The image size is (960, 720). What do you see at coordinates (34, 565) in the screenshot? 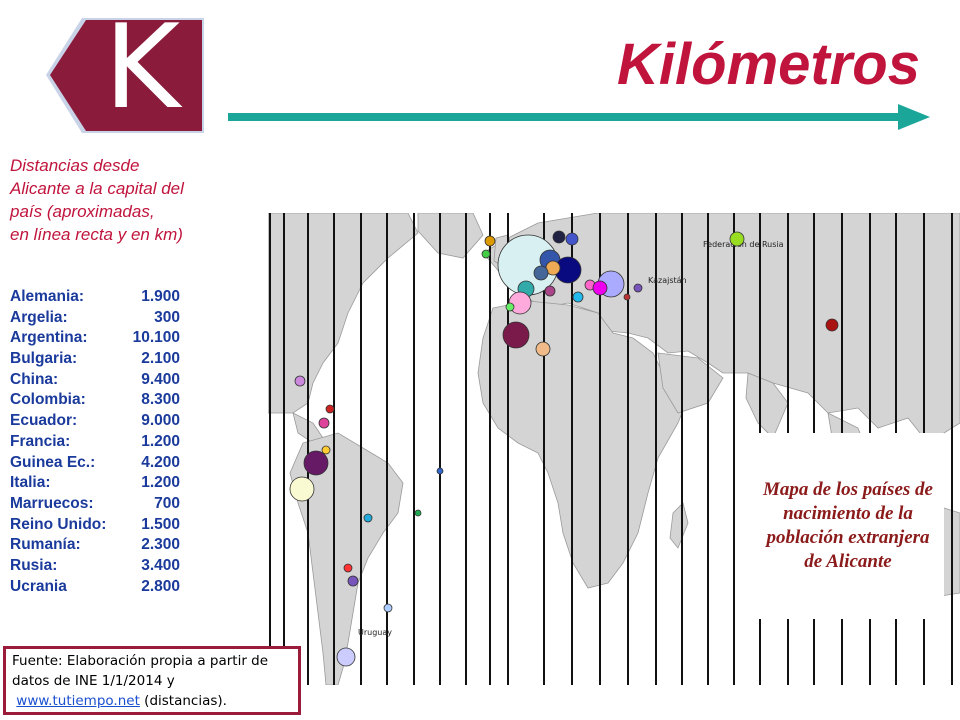
I see `country-name: Rusia:` at bounding box center [34, 565].